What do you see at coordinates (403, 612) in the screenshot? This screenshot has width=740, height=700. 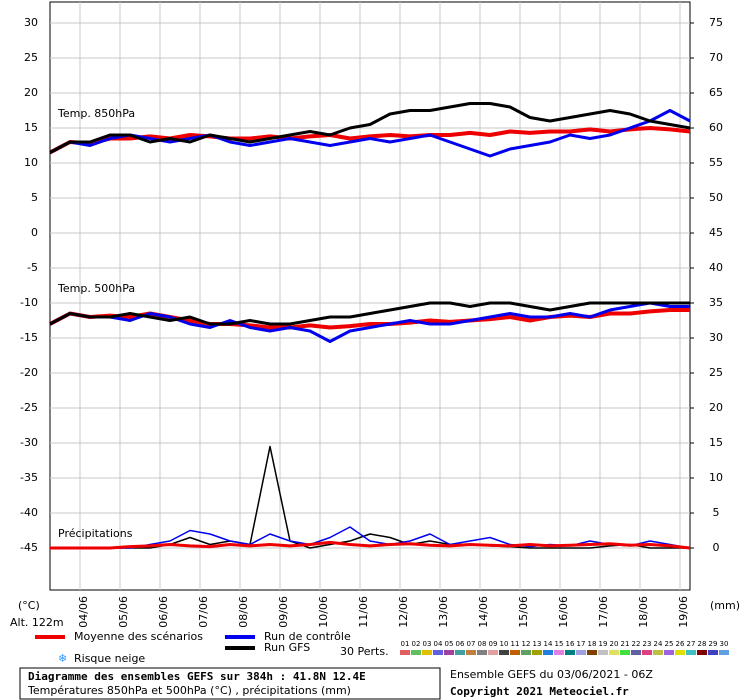 I see `x-tick-label: 12/06` at bounding box center [403, 612].